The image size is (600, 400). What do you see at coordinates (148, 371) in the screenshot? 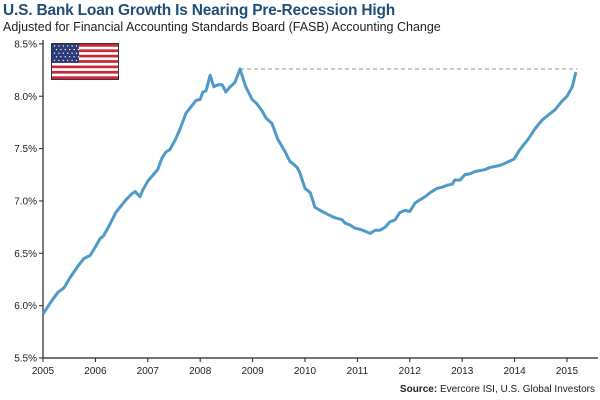
I see `x-tick-label: 2007` at bounding box center [148, 371].